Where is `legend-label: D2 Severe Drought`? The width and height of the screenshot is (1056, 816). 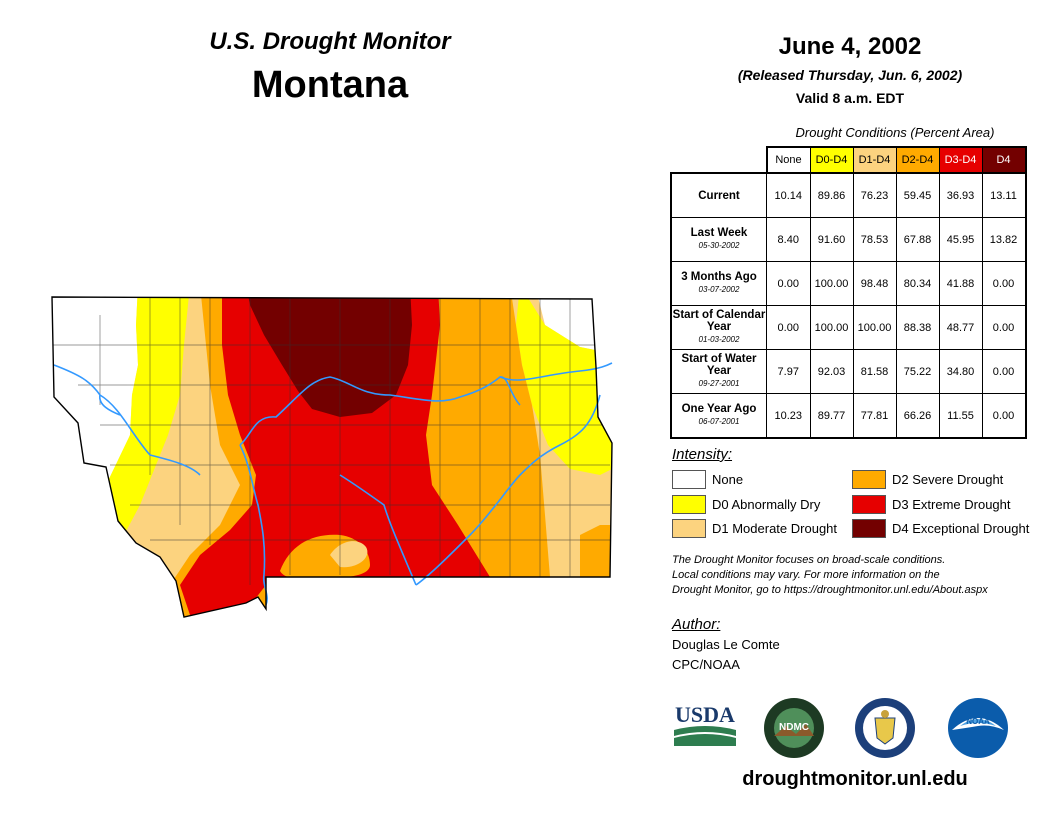
legend-label: D2 Severe Drought is located at coordinates (948, 479).